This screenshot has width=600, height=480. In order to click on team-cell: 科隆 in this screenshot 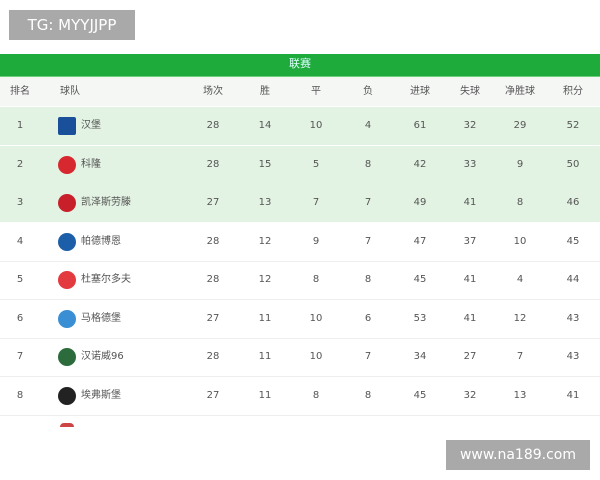, I will do `click(79, 165)`.